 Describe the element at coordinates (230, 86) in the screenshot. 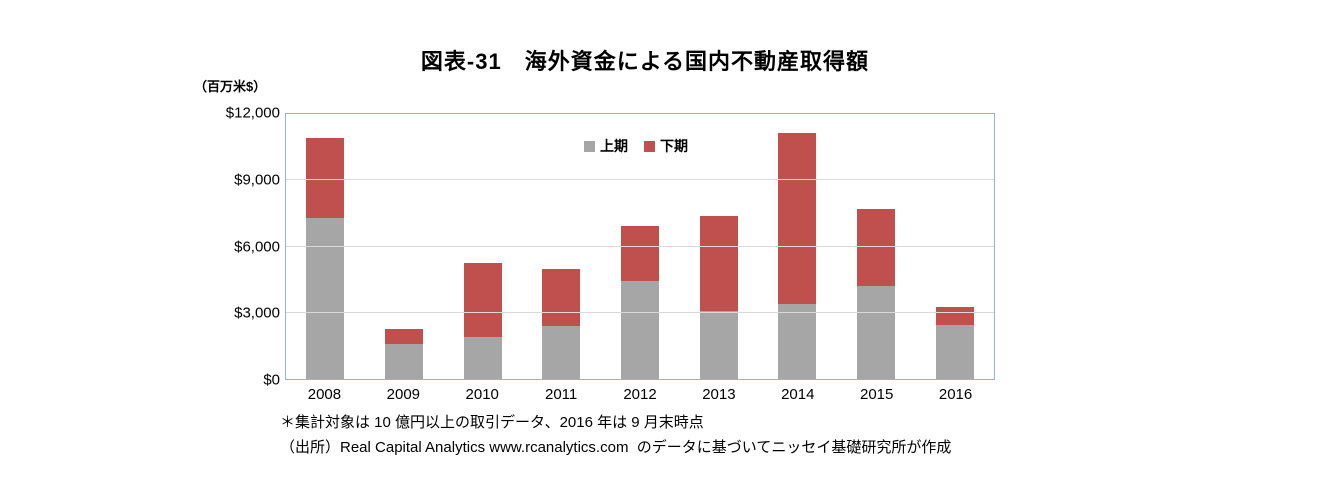

I see `y-axis-unit-label: （百万米$）` at that location.